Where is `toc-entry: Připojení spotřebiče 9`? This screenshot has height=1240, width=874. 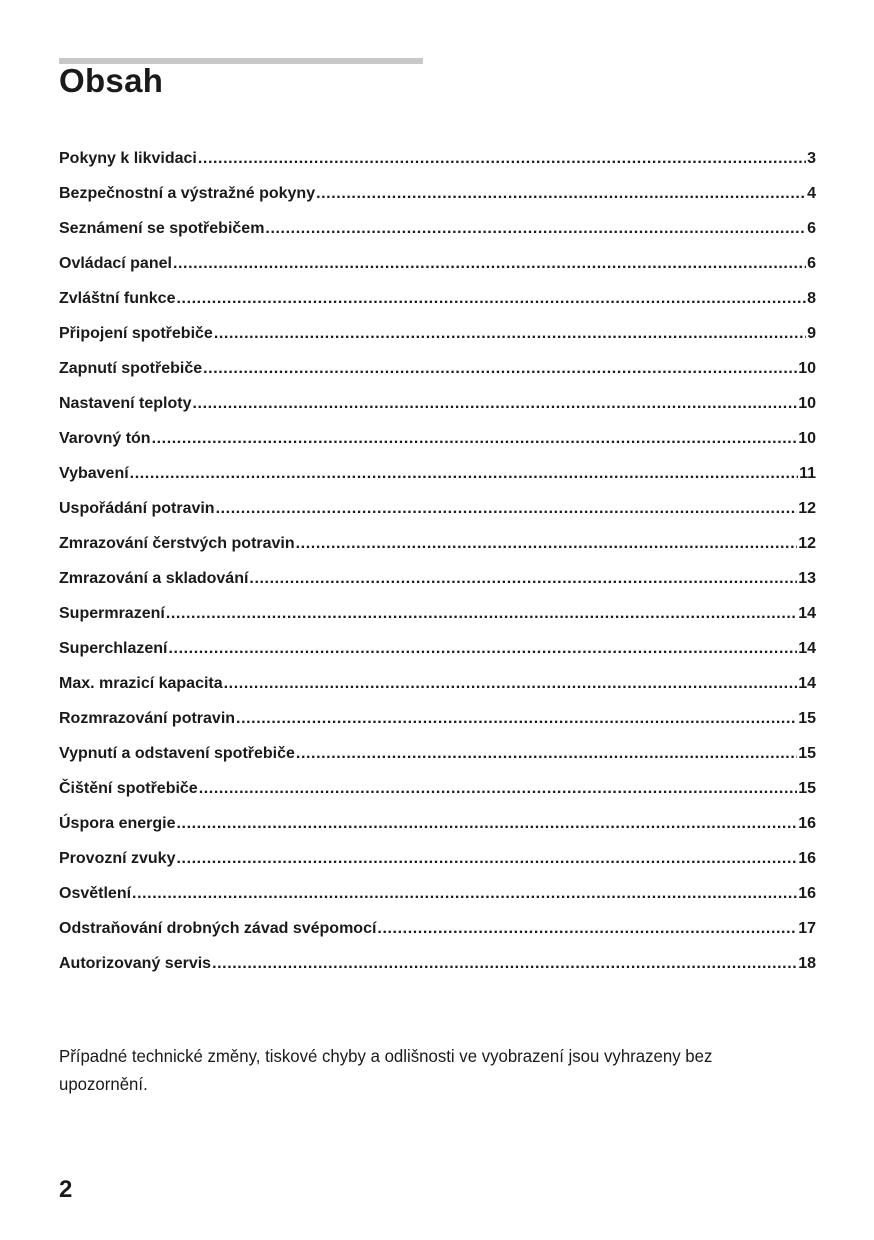
toc-entry: Připojení spotřebiče 9 is located at coordinates (437, 342).